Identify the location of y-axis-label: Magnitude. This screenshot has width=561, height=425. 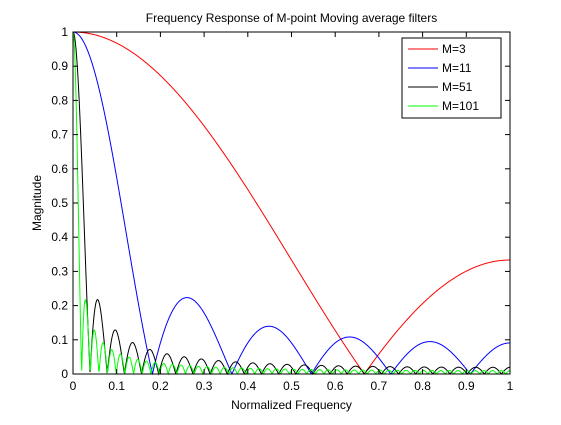
(37, 203).